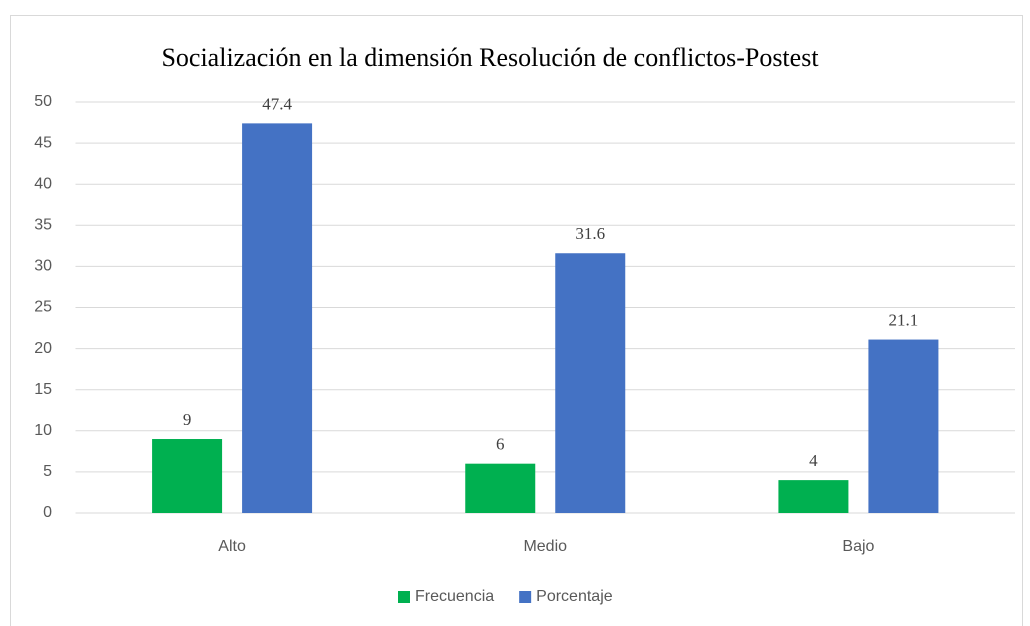  What do you see at coordinates (277, 103) in the screenshot?
I see `data-label: 47.4` at bounding box center [277, 103].